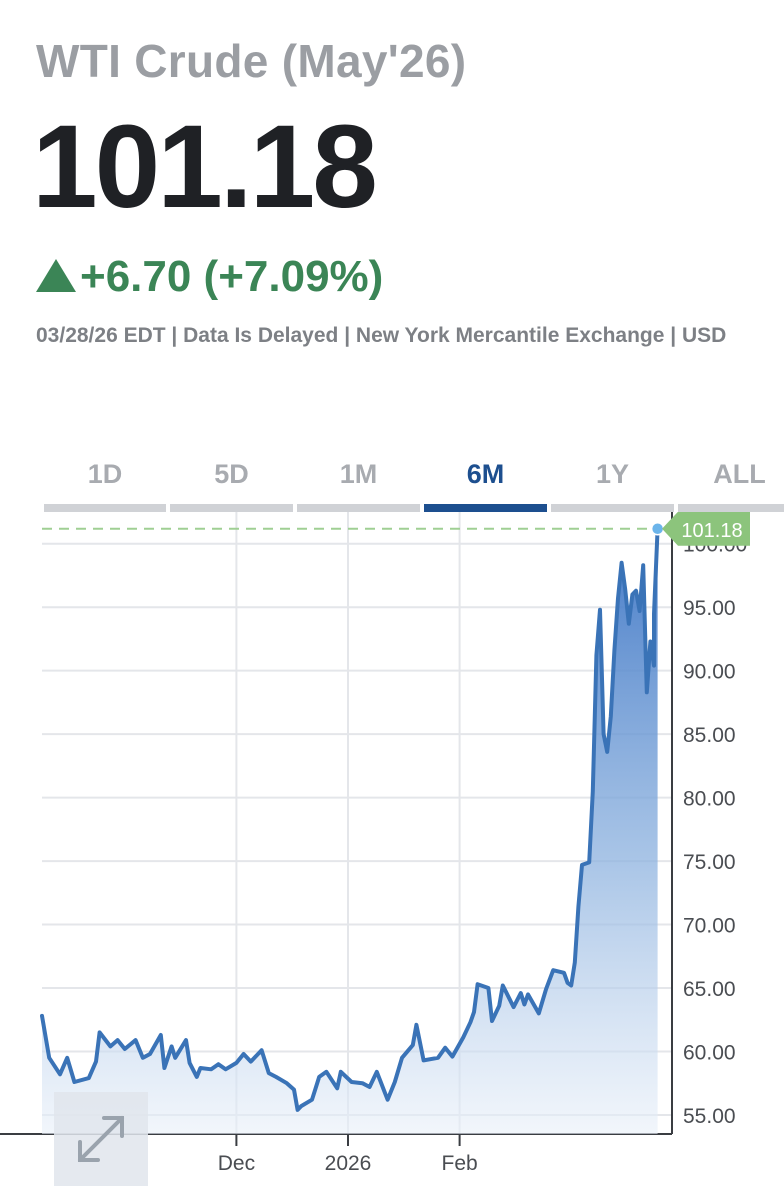 This screenshot has height=1200, width=784. Describe the element at coordinates (739, 474) in the screenshot. I see `tab-label: ALL` at that location.